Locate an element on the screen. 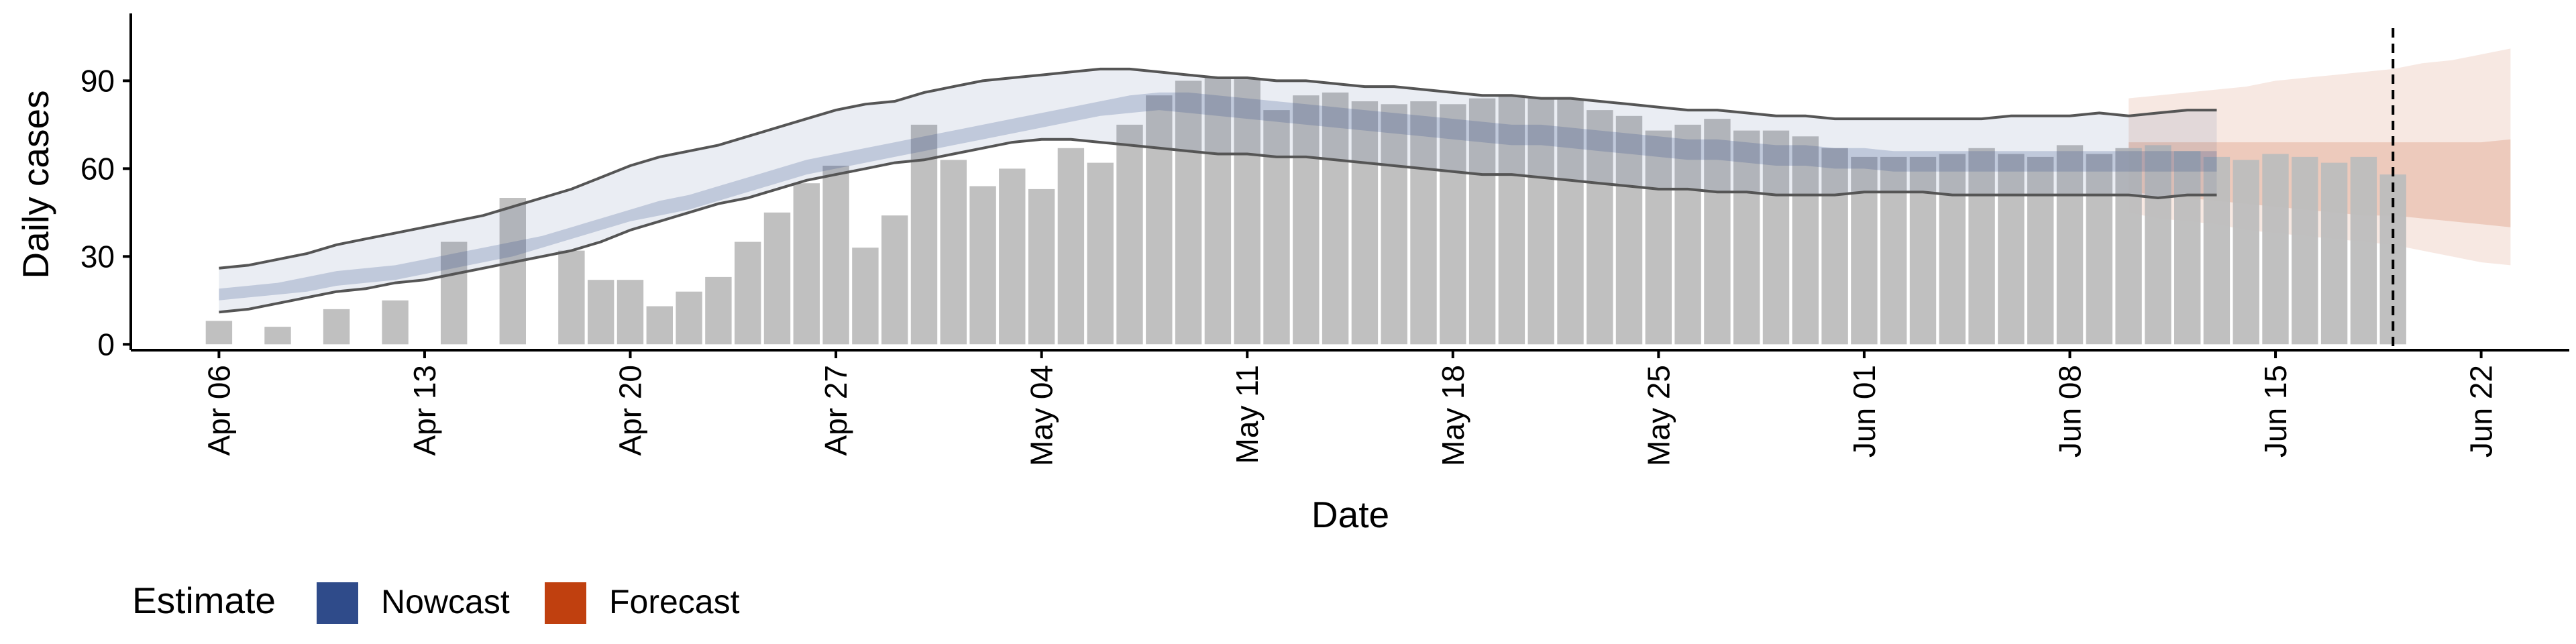 Image resolution: width=2576 pixels, height=644 pixels. y-tick-label: 90 is located at coordinates (97, 80).